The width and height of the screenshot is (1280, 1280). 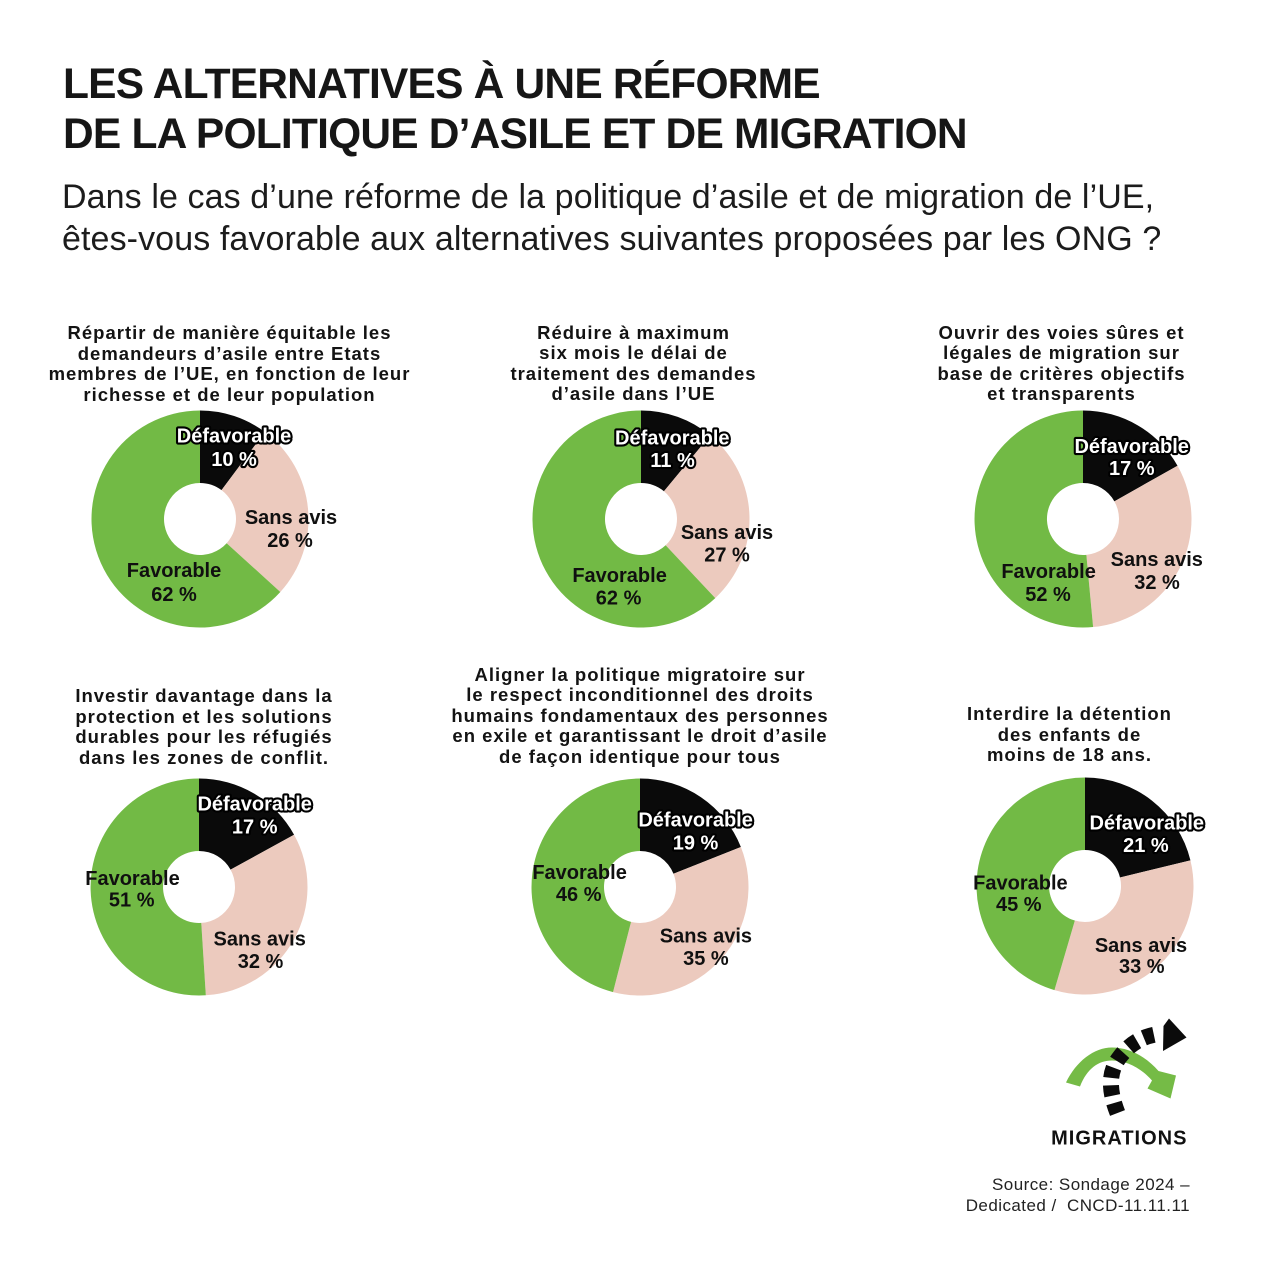 I want to click on svg-text: 51 %, so click(x=132, y=900).